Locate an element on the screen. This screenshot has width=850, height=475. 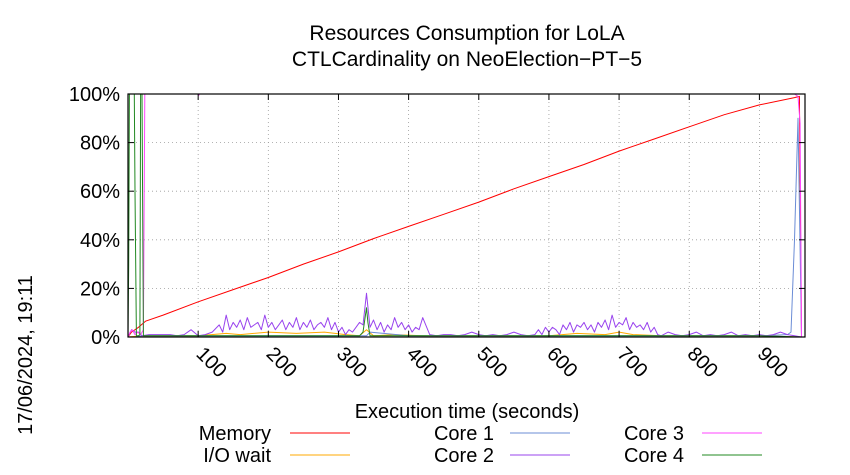
chart-title-line-2: CTLCardinality on NeoElection−PT−5 is located at coordinates (467, 59).